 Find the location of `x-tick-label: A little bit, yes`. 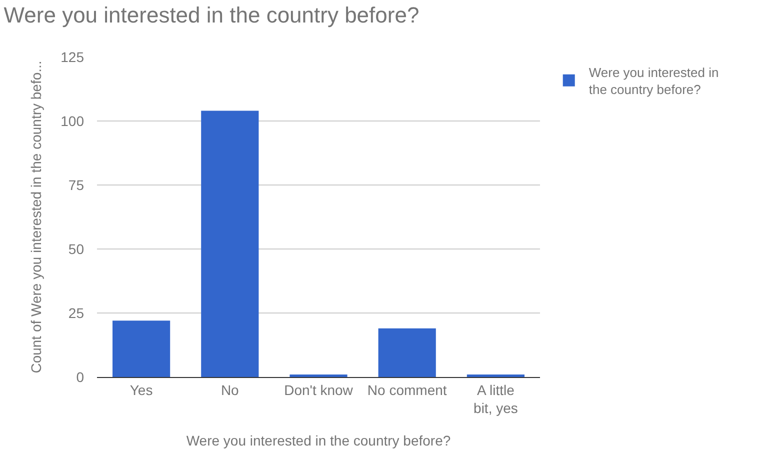

x-tick-label: A little bit, yes is located at coordinates (496, 399).